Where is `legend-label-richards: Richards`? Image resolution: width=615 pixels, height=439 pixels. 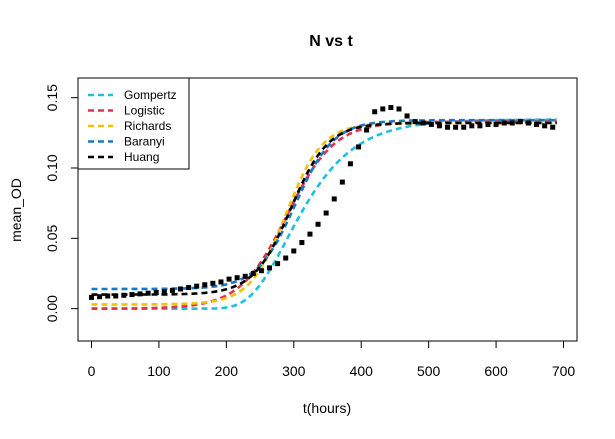 legend-label-richards: Richards is located at coordinates (147, 126).